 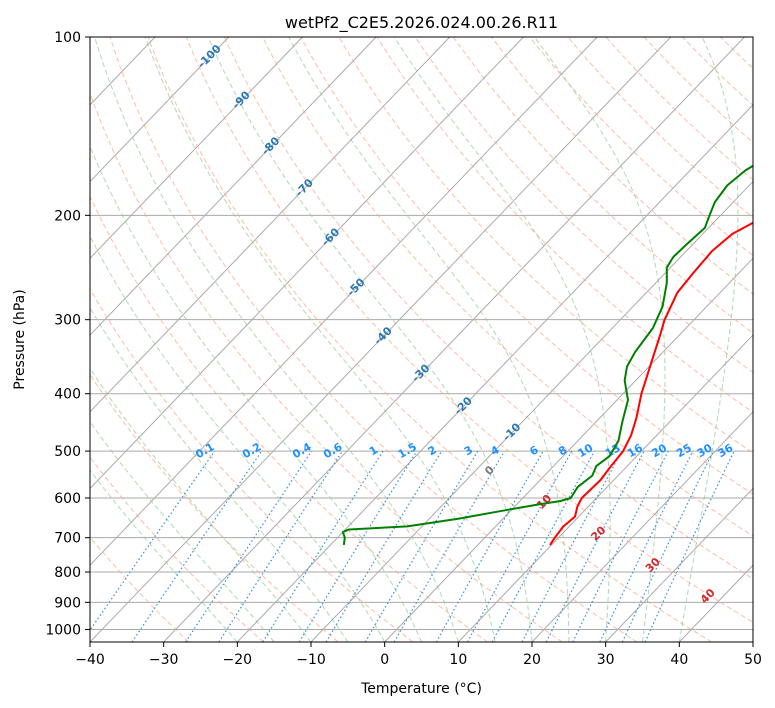 What do you see at coordinates (90, 660) in the screenshot?
I see `x-tick-label: −40` at bounding box center [90, 660].